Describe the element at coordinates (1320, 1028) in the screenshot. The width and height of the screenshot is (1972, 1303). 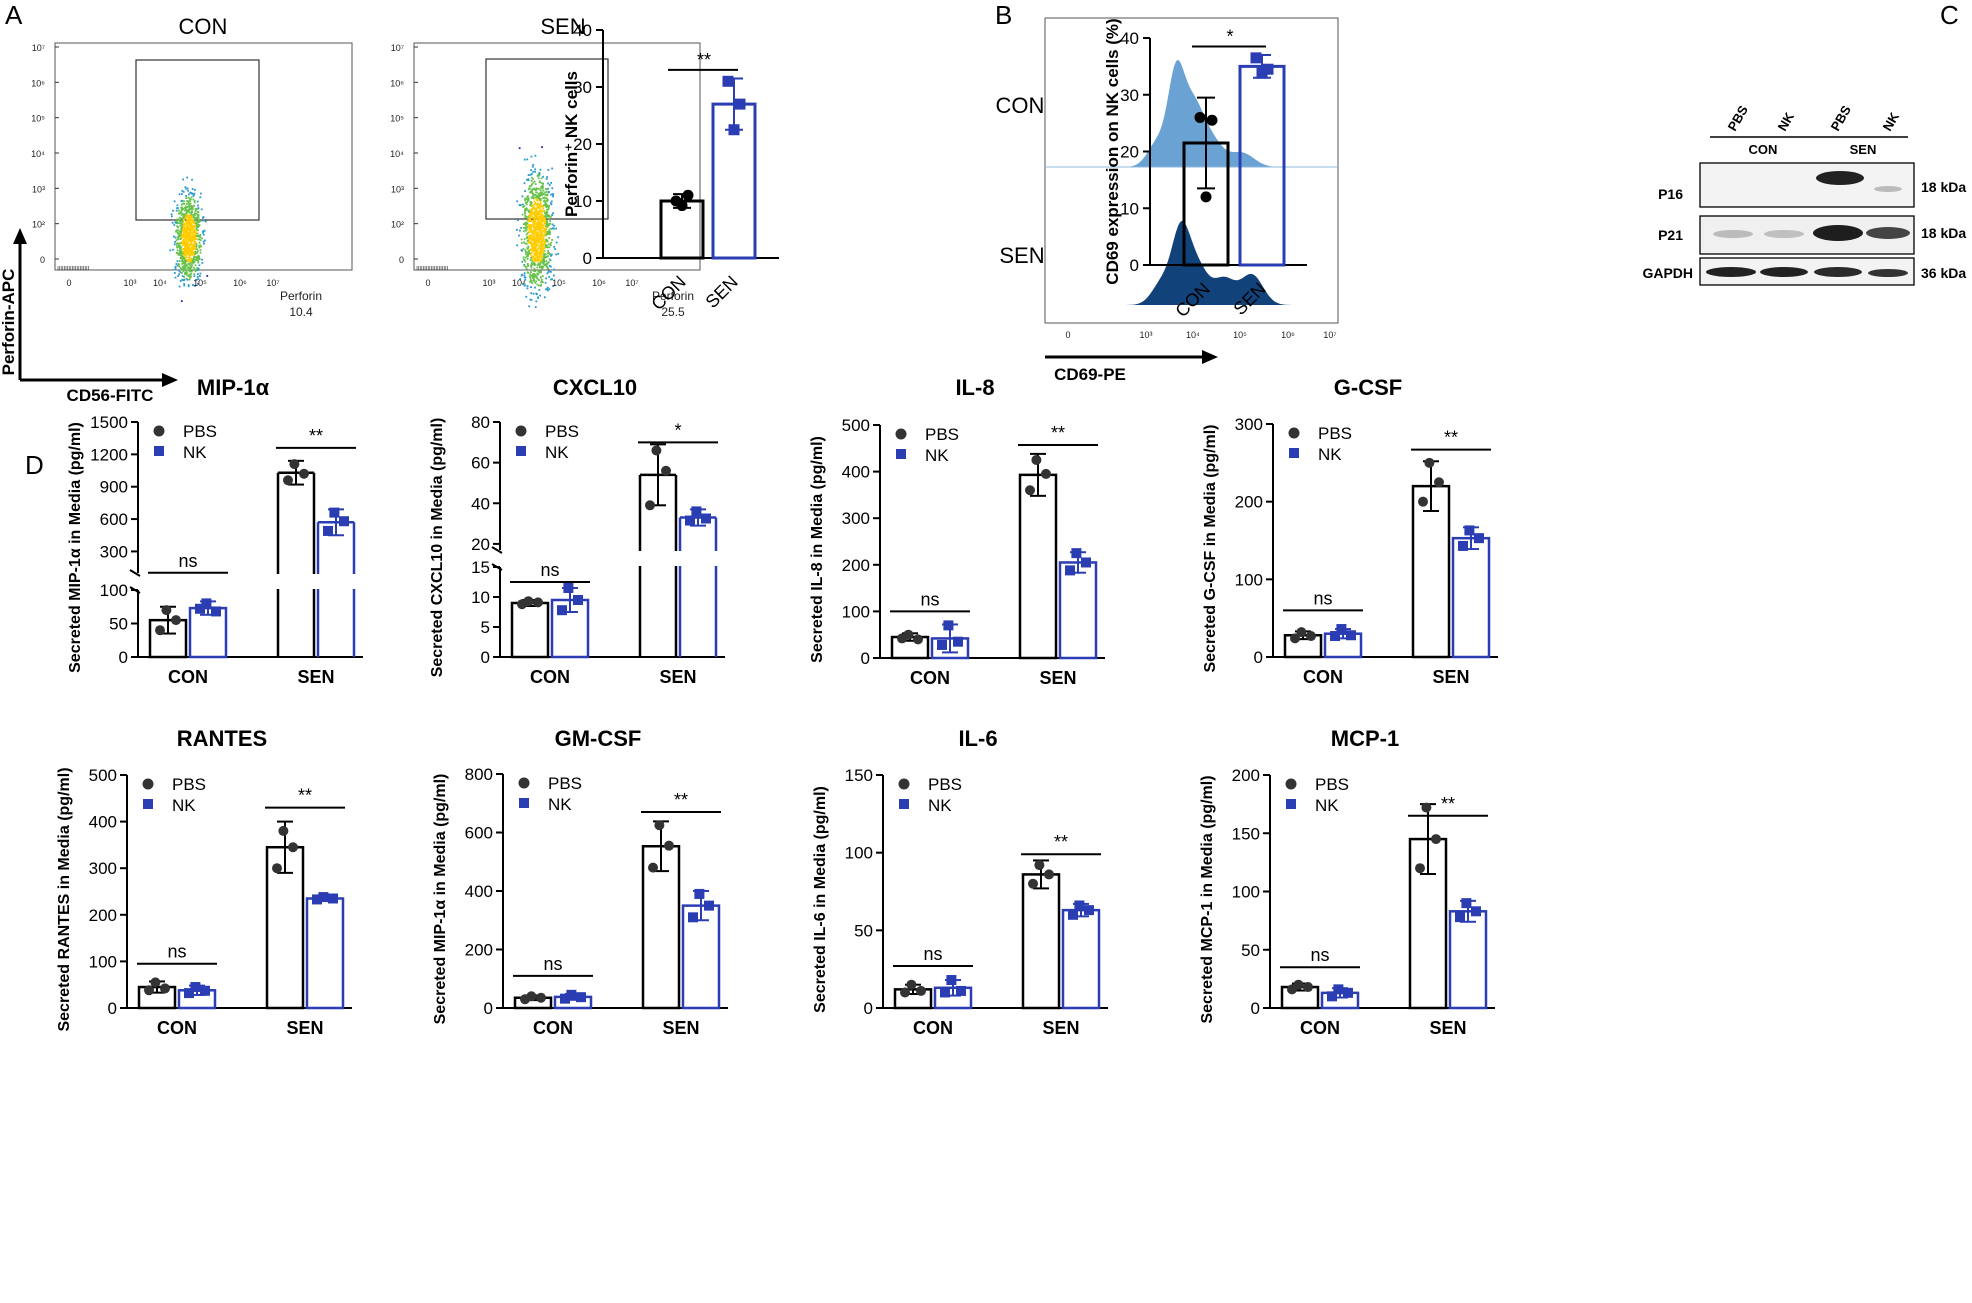
I see `category-label: CON` at that location.